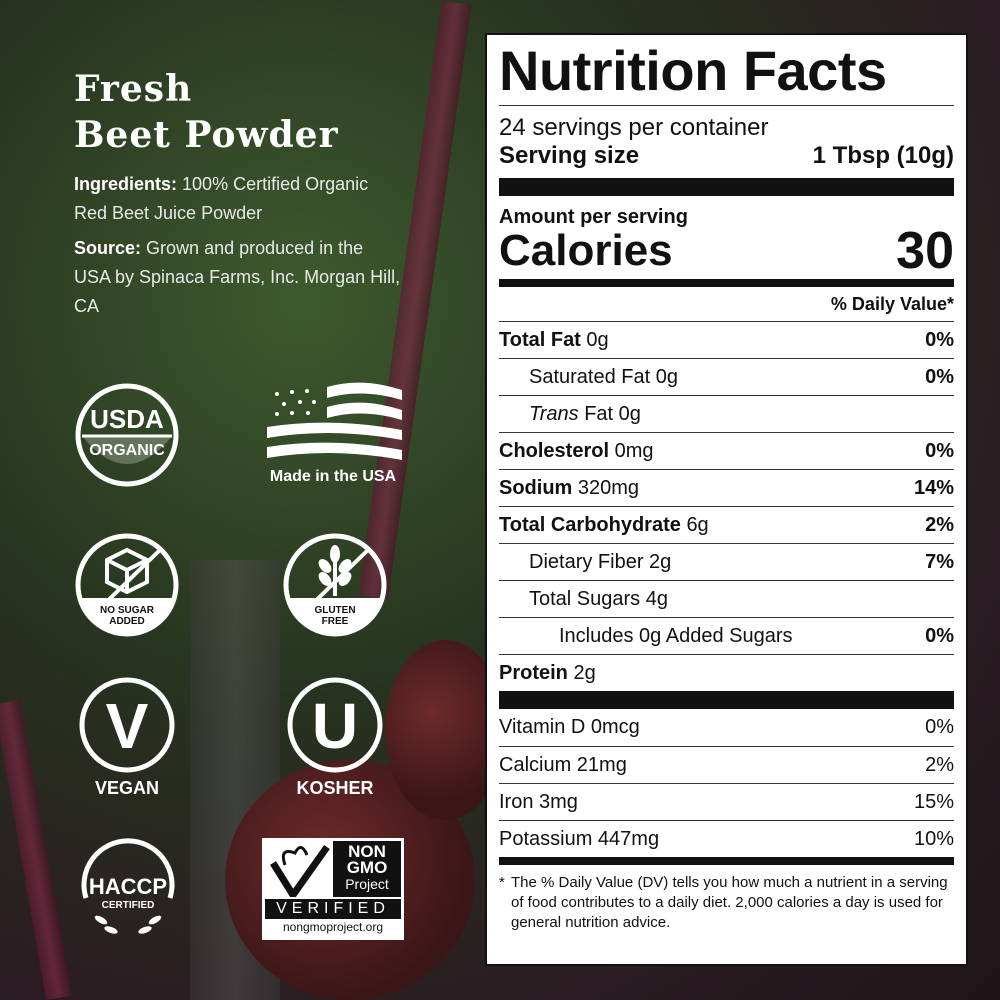  I want to click on vitamin-dv: 2%, so click(939, 764).